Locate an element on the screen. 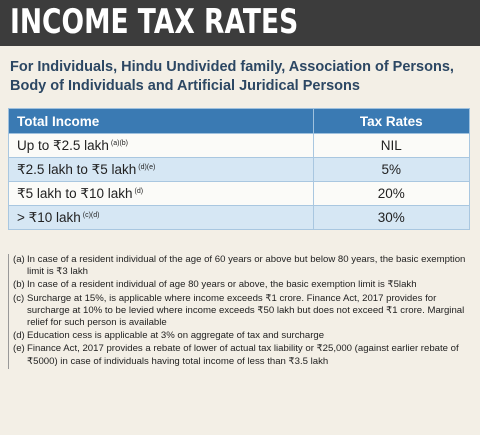  rate-cell: 30% is located at coordinates (391, 217).